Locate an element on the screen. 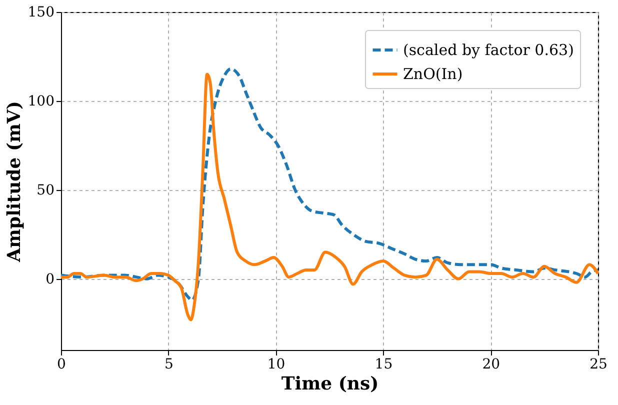  x-axis-title: Time (ns) is located at coordinates (330, 384).